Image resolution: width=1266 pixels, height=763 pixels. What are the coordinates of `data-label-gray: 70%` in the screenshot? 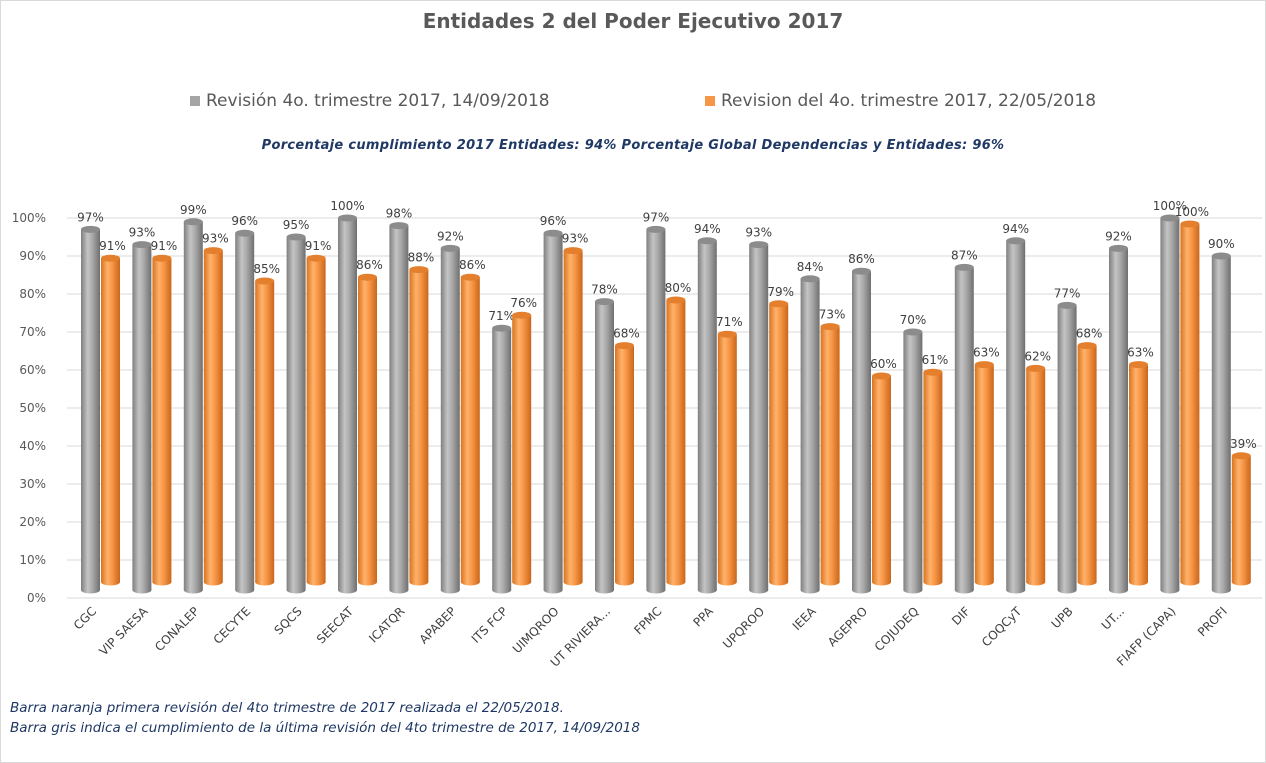 It's located at (913, 320).